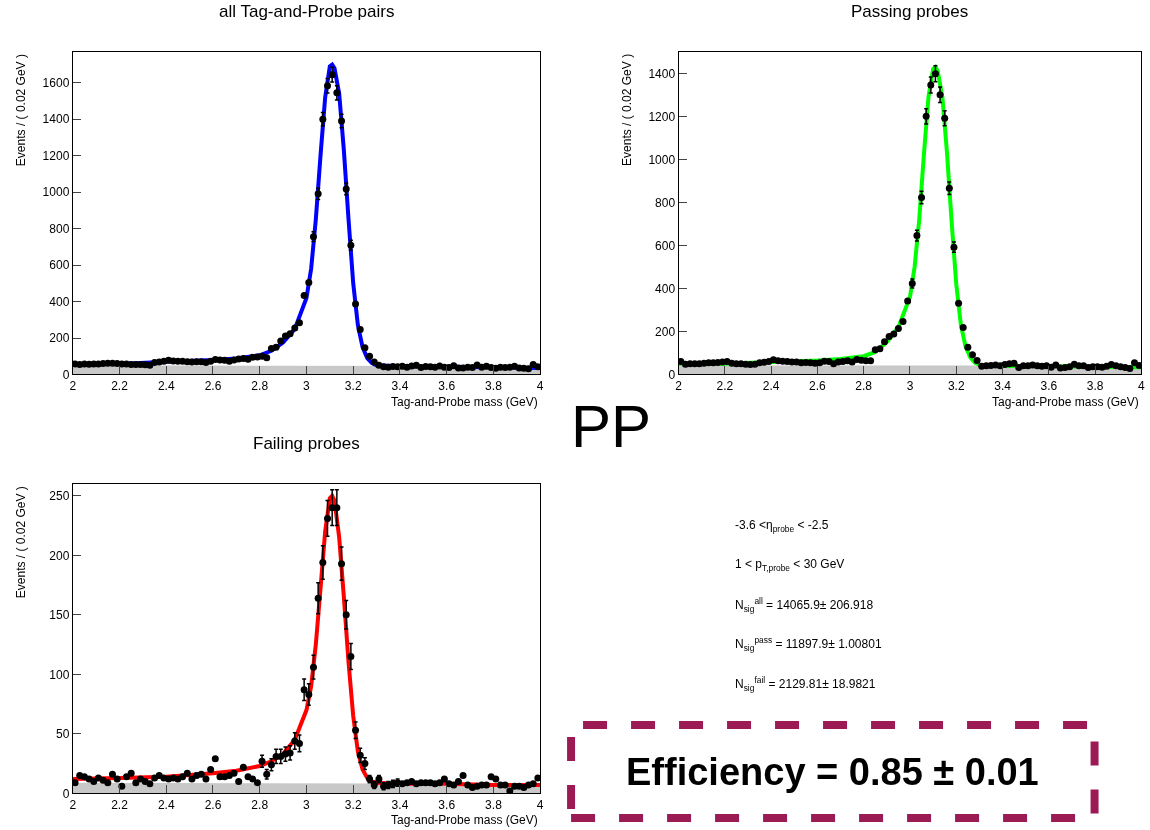  I want to click on y-tick-label: 250, so click(59, 496).